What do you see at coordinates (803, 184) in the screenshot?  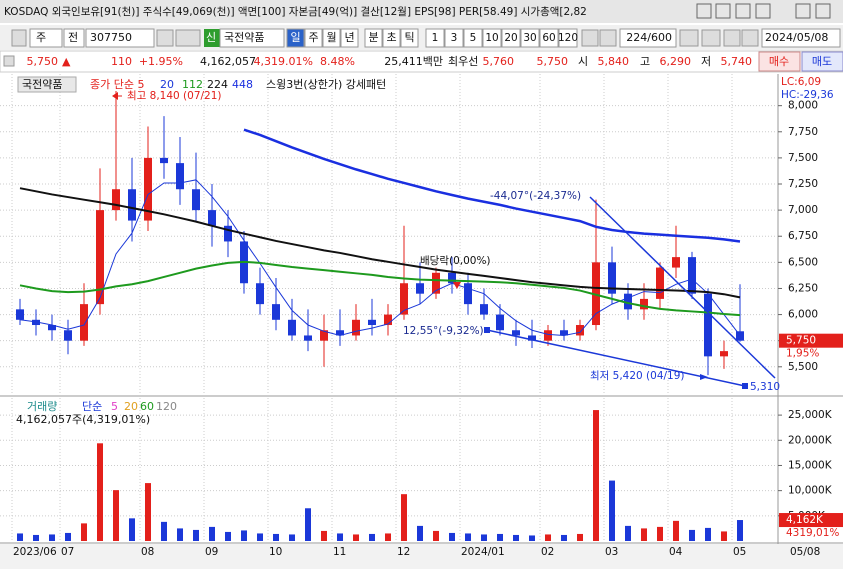 I see `y-tick-label: 7,250` at bounding box center [803, 184].